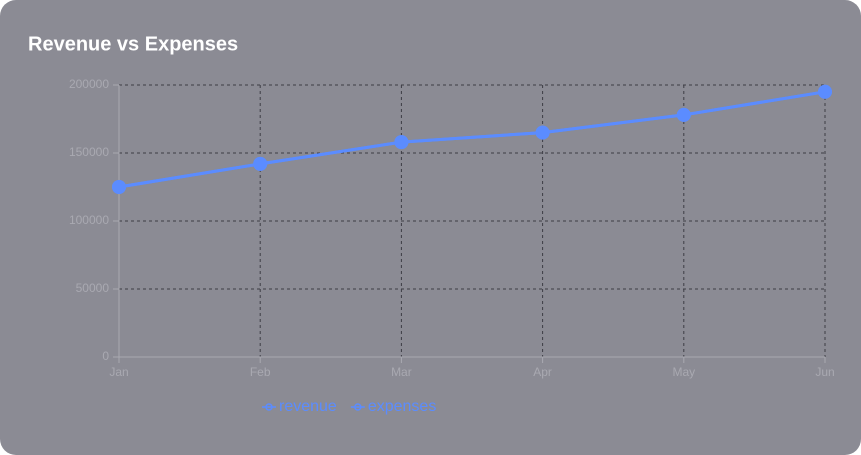 This screenshot has width=861, height=455. What do you see at coordinates (105, 356) in the screenshot?
I see `y-tick-label: 0` at bounding box center [105, 356].